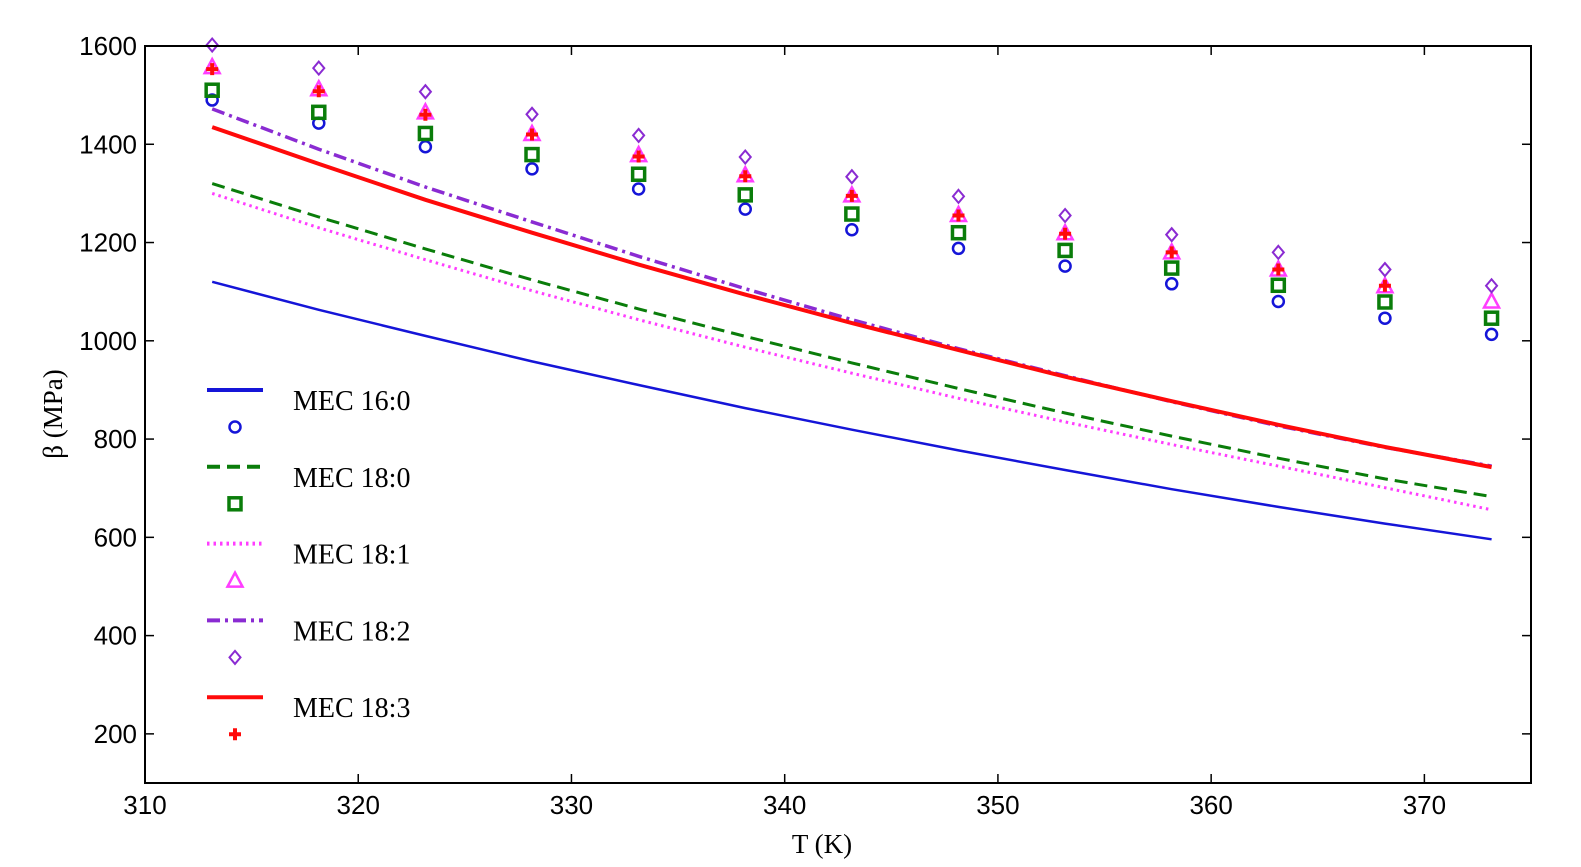 This screenshot has width=1581, height=867. I want to click on x-tick-label: 360, so click(1210, 805).